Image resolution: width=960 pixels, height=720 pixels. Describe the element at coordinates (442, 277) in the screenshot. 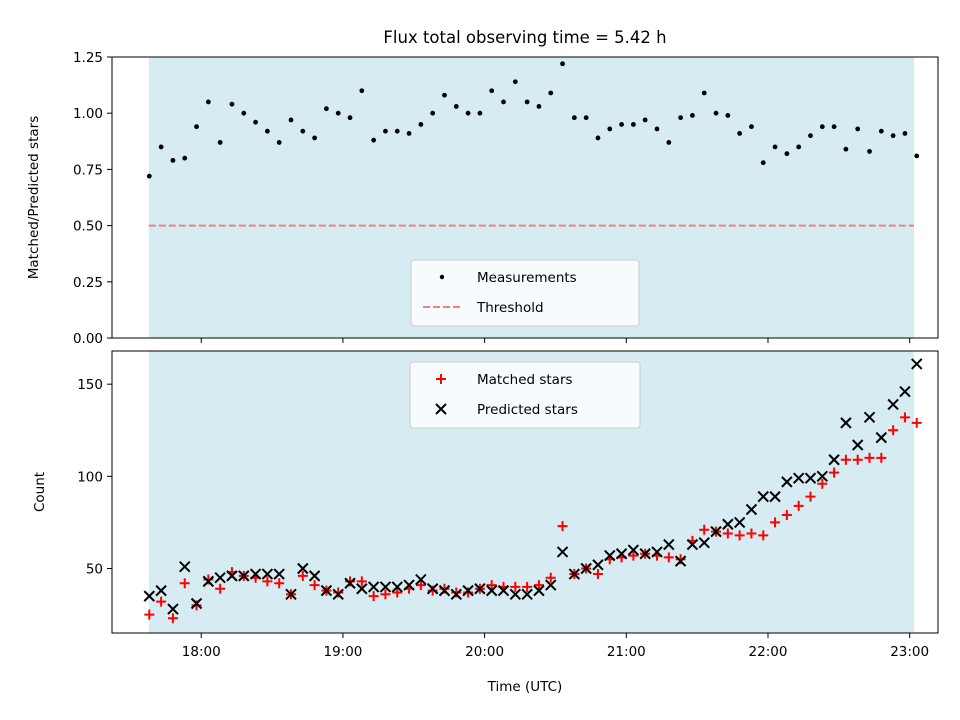

I see `legend-measurement-marker` at that location.